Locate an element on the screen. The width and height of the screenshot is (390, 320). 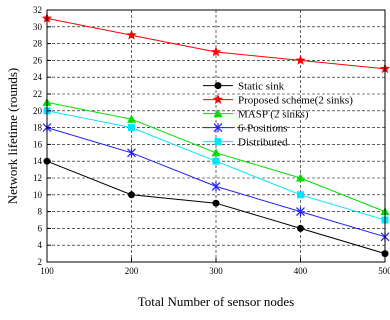
y-tick-label: 16 is located at coordinates (38, 144).